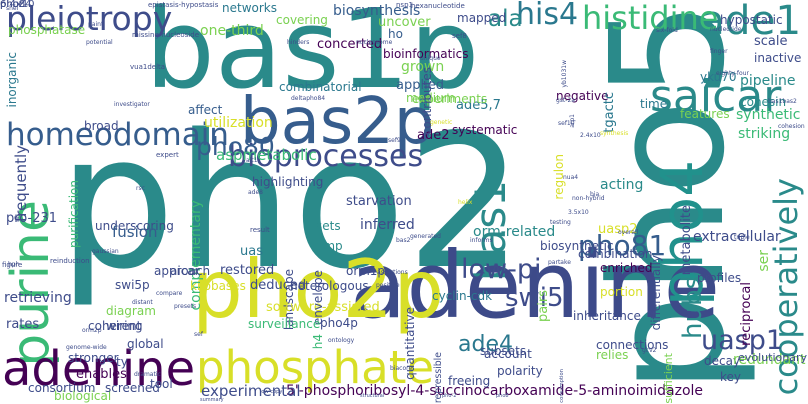 The height and width of the screenshot is (404, 808). What do you see at coordinates (621, 292) in the screenshot?
I see `cloud-word: portion` at bounding box center [621, 292].